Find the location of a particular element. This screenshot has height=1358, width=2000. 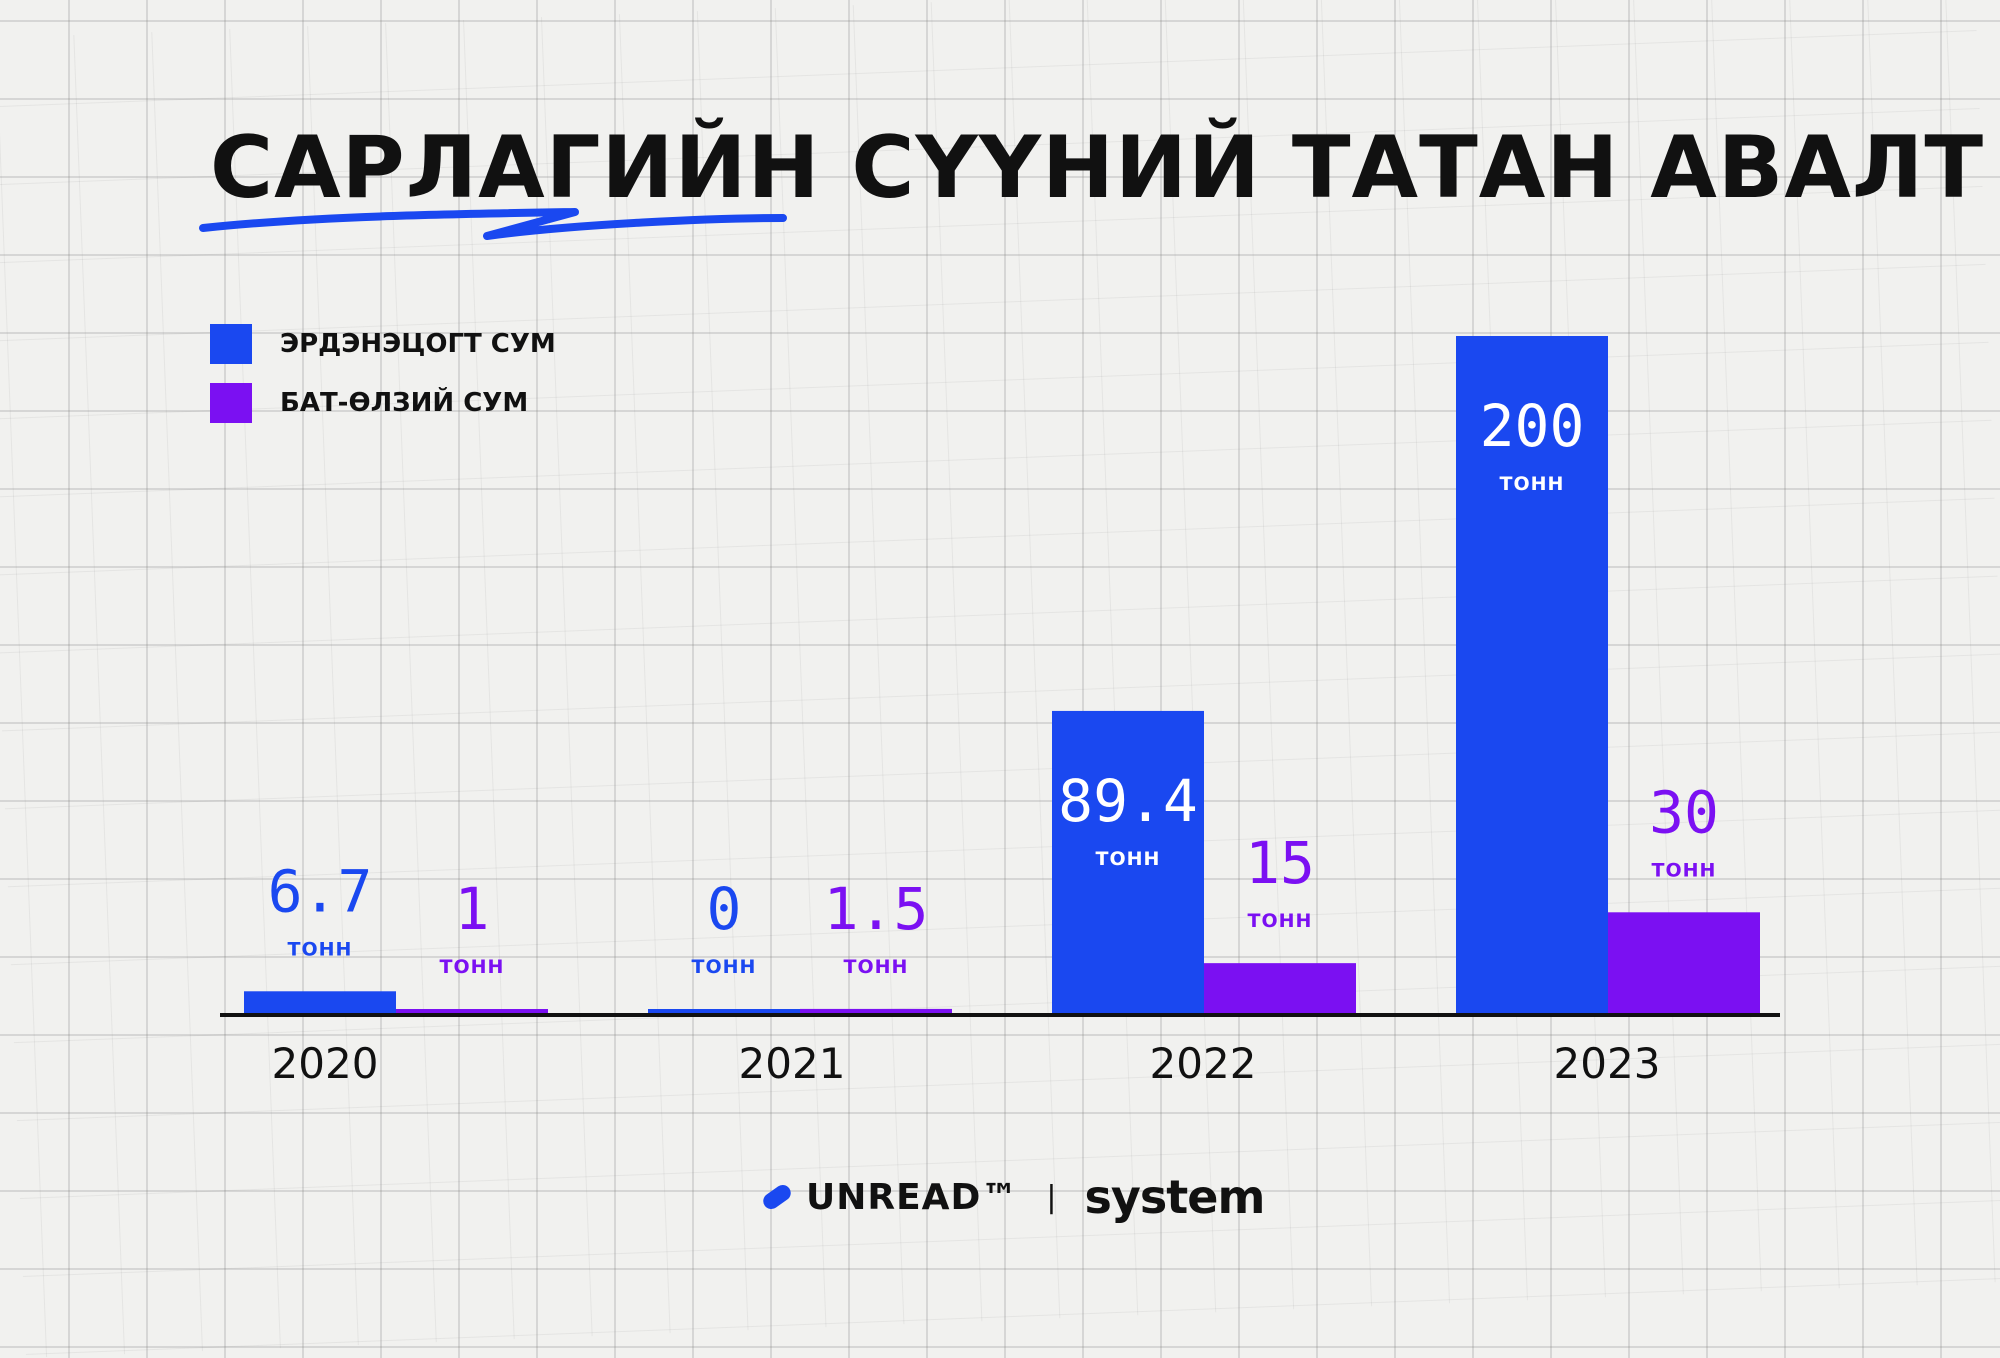

data-label-value: 1.5 is located at coordinates (876, 909).